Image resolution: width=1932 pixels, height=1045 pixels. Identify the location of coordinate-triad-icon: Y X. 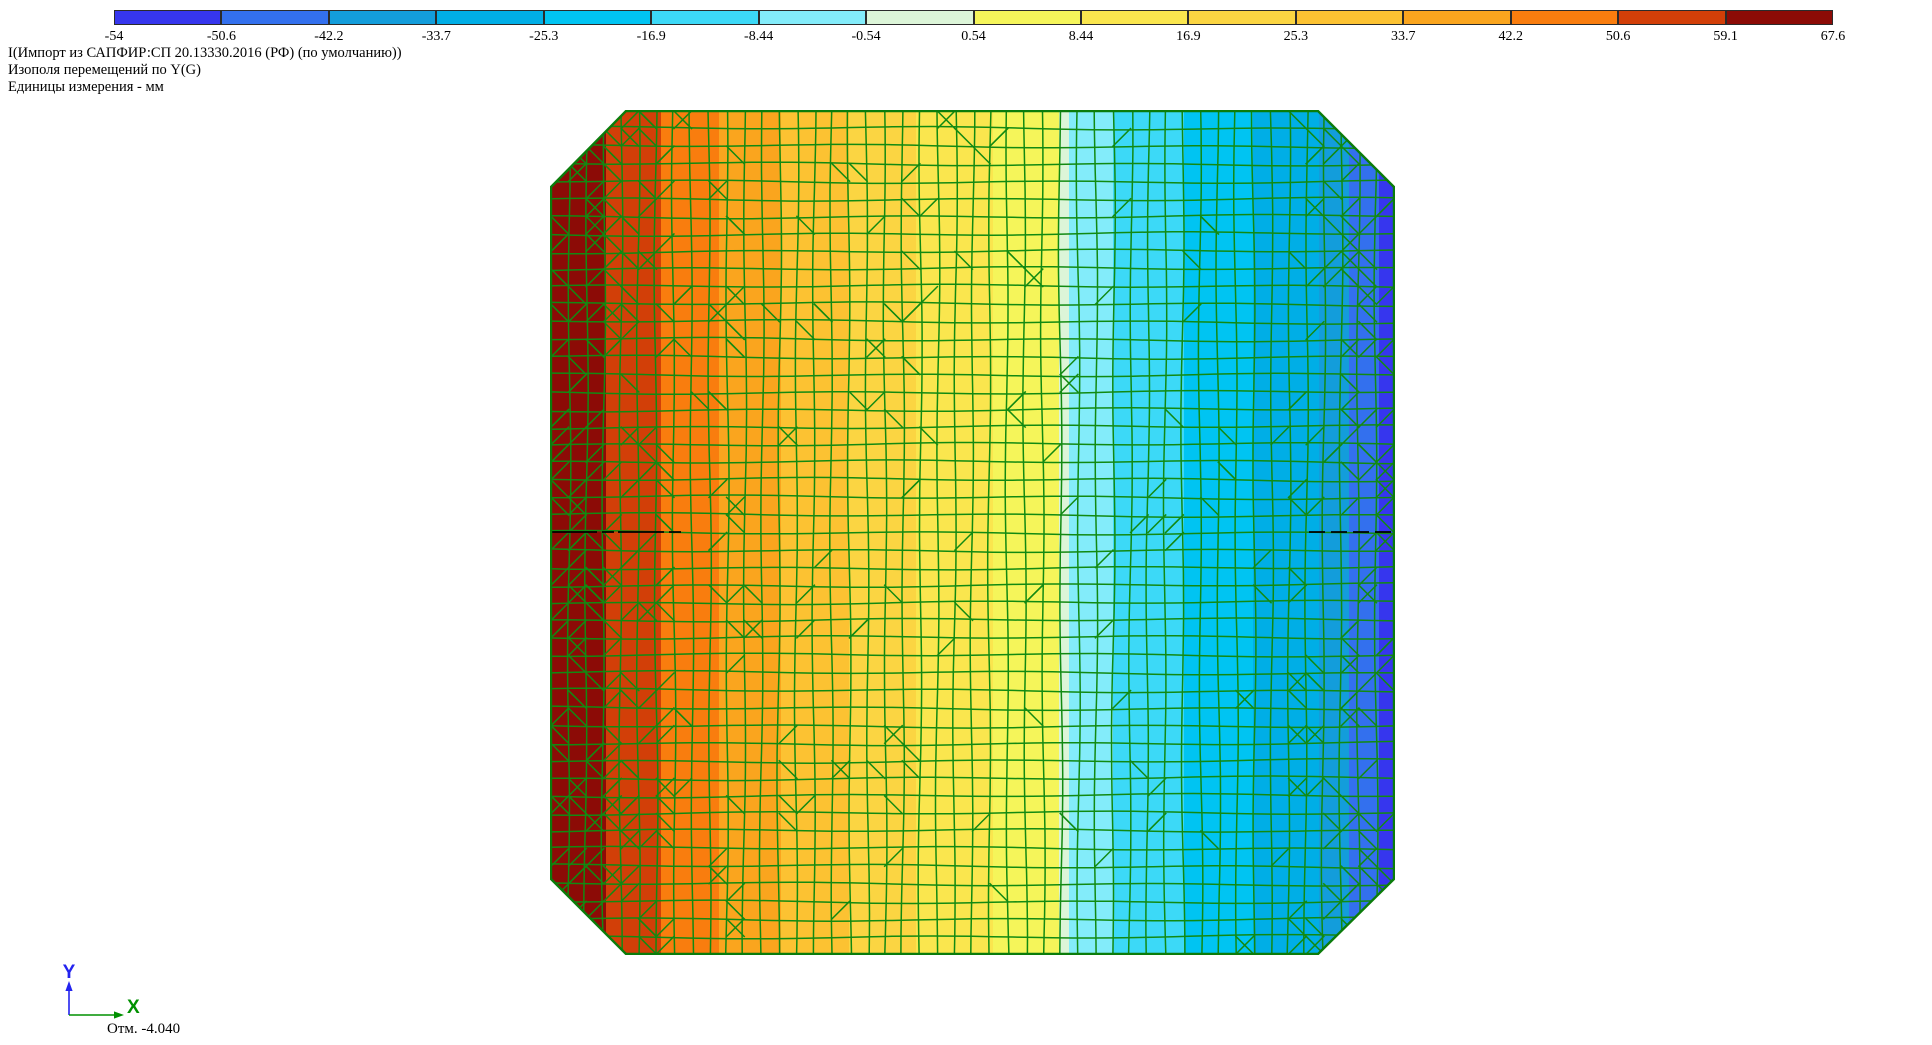
(101, 990).